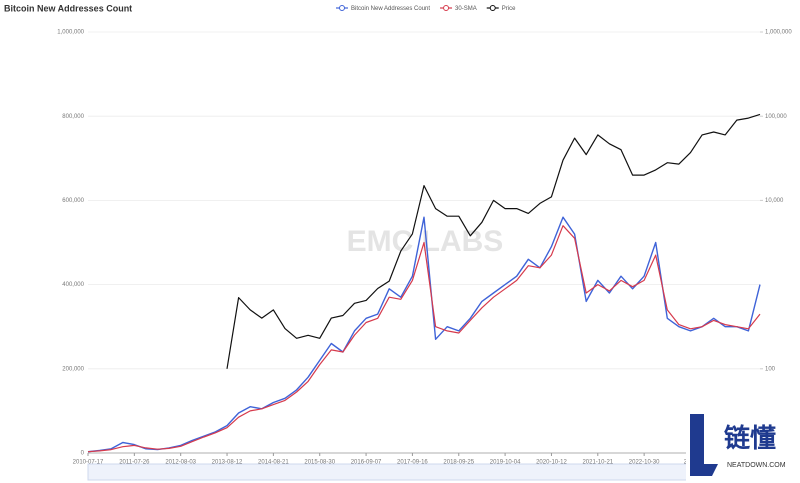 This screenshot has width=800, height=483. What do you see at coordinates (227, 463) in the screenshot?
I see `x-tick-label: 2013-08-12` at bounding box center [227, 463].